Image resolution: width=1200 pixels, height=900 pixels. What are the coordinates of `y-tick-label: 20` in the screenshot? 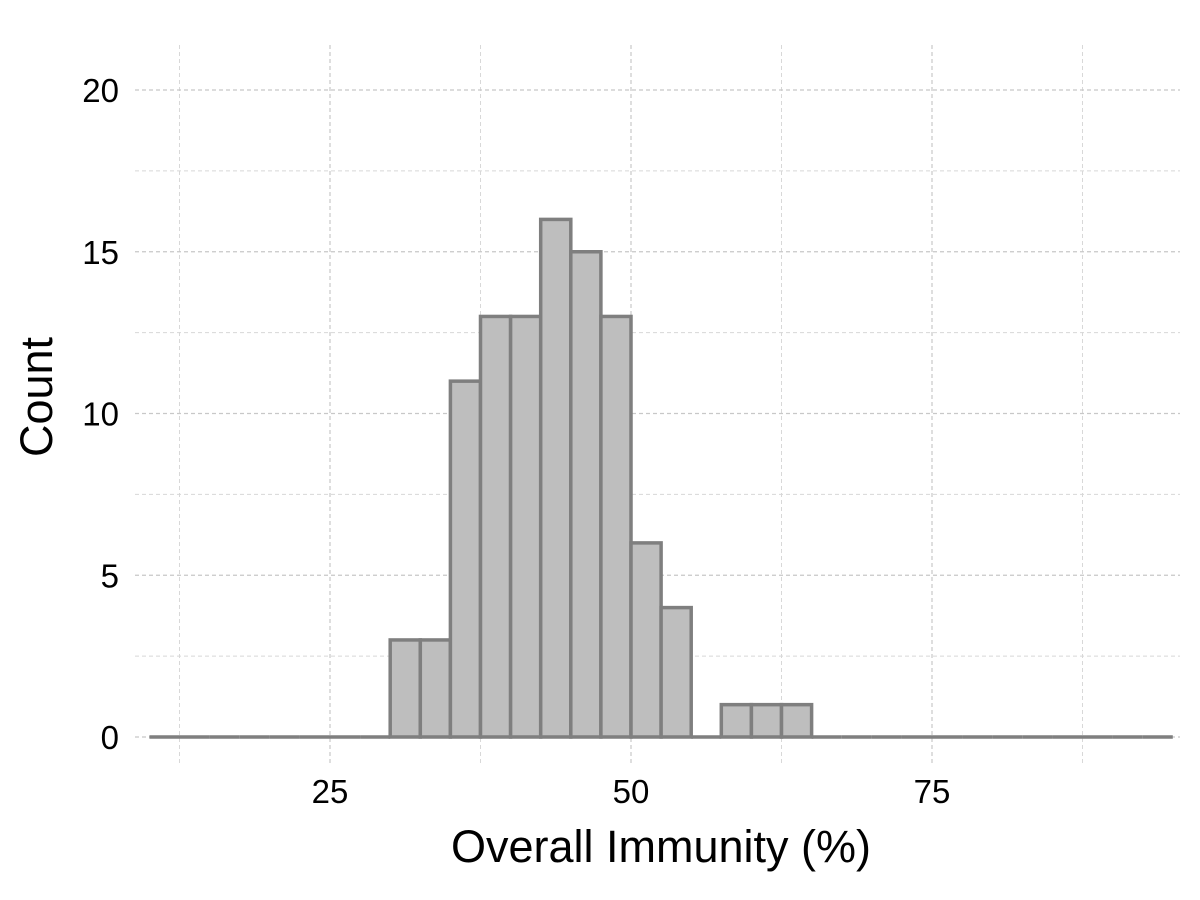 It's located at (100, 90).